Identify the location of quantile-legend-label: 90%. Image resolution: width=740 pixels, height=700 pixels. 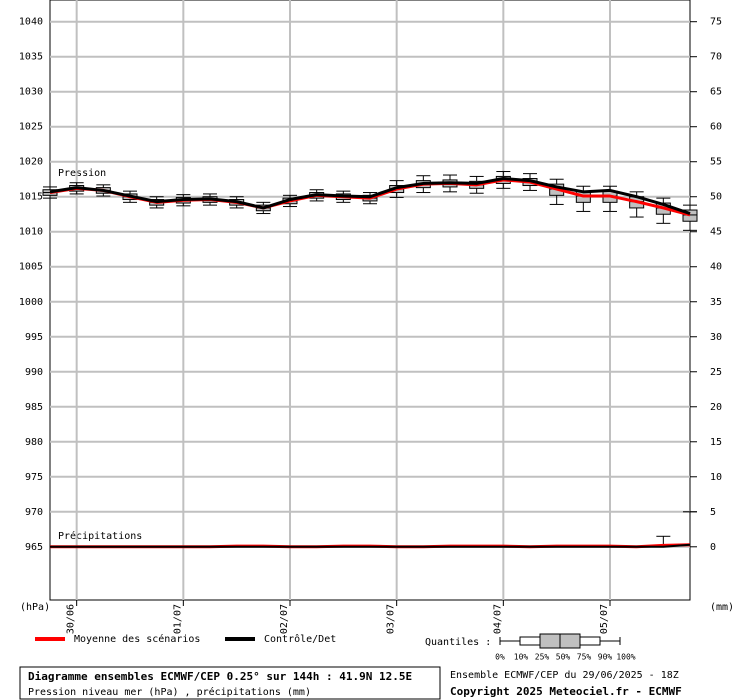
(605, 657).